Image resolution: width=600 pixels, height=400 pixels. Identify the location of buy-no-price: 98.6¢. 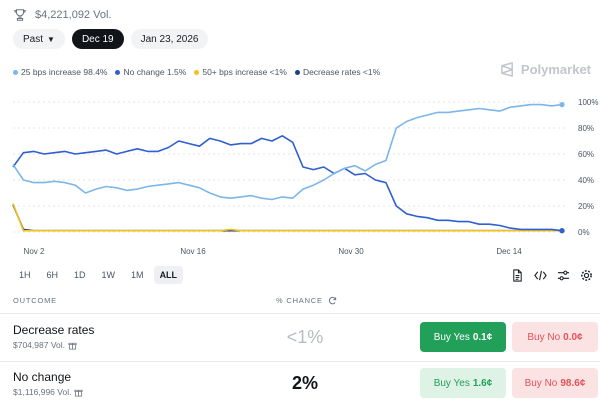
(573, 383).